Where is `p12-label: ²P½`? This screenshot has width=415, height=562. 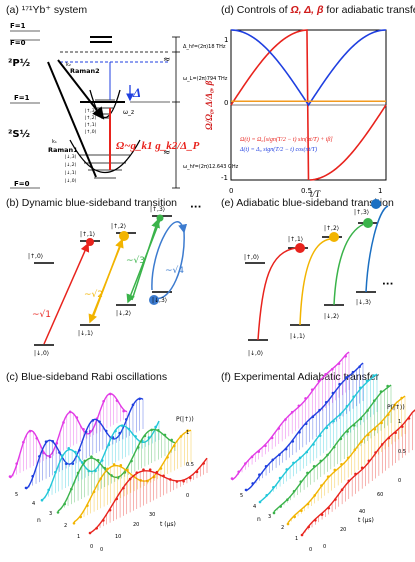 p12-label: ²P½ is located at coordinates (19, 63).